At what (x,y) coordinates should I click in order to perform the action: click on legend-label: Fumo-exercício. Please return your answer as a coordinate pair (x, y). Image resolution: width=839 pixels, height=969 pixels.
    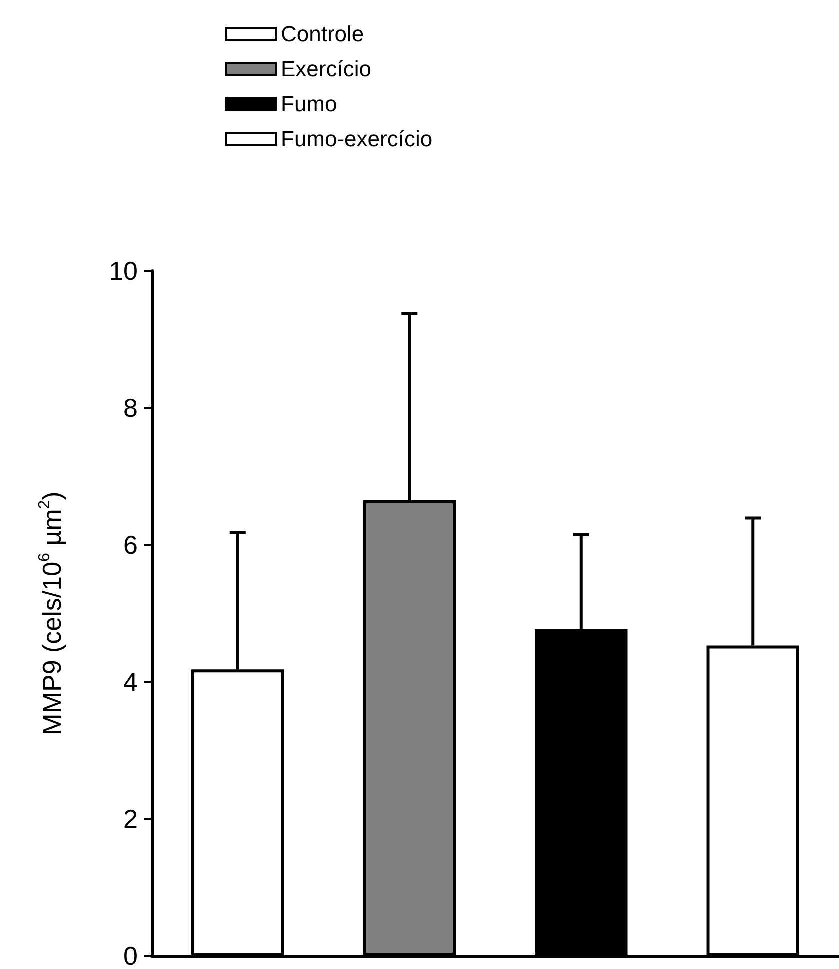
    Looking at the image, I should click on (357, 139).